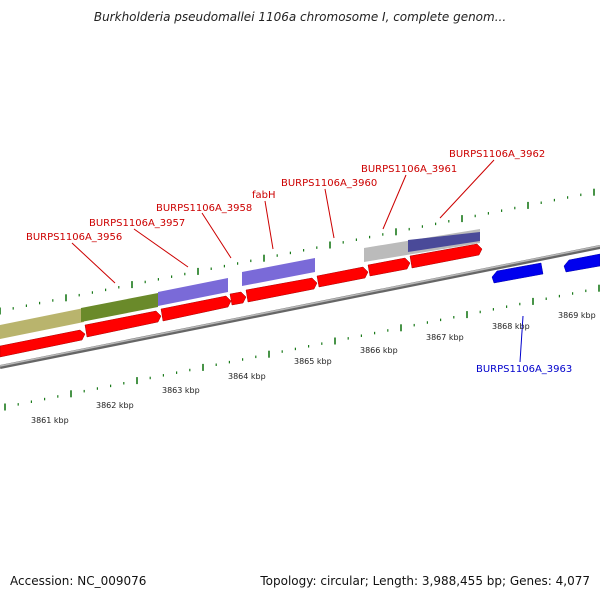  What do you see at coordinates (545, 268) in the screenshot?
I see `reverse-gene-track` at bounding box center [545, 268].